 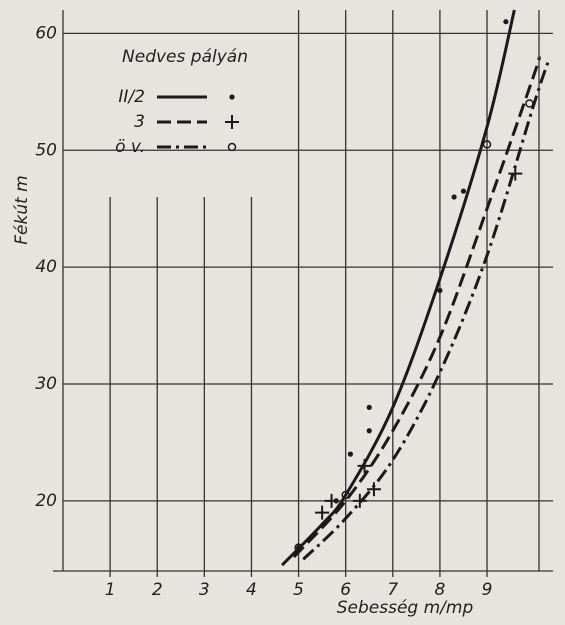 I want to click on legend-label: II/2, so click(x=131, y=97).